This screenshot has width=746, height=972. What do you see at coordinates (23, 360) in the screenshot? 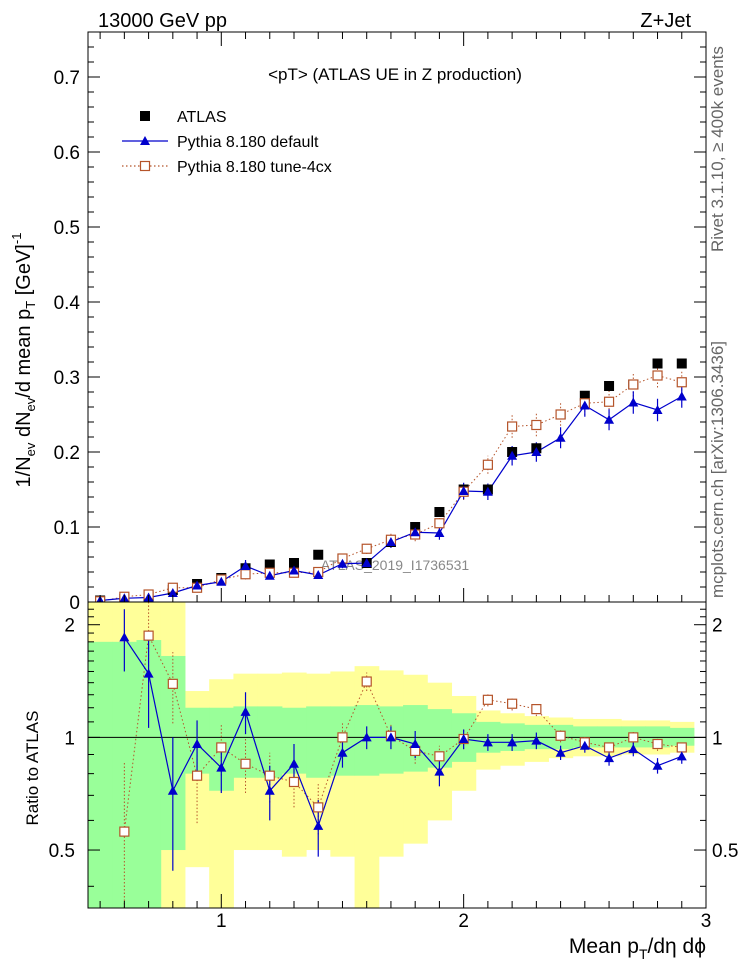
I see `main-y-title: 1/Nev dNev/d mean pT [GeV]-1` at bounding box center [23, 360].